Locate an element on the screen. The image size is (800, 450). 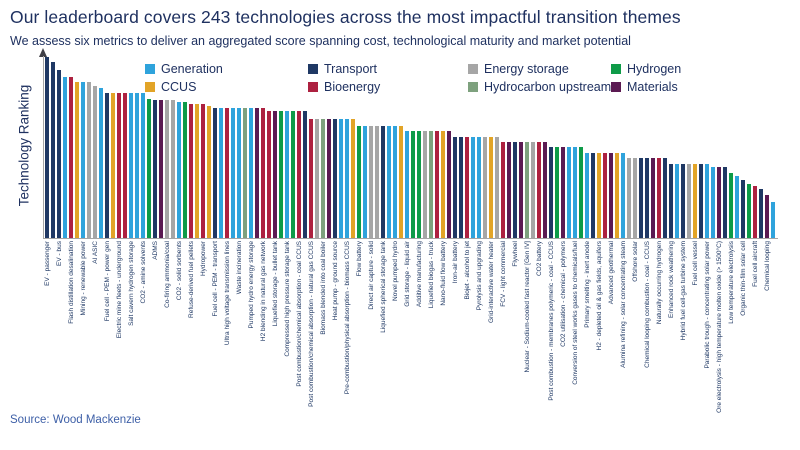
bar-label: Primary smelting - inert anode is located at coordinates (587, 284).